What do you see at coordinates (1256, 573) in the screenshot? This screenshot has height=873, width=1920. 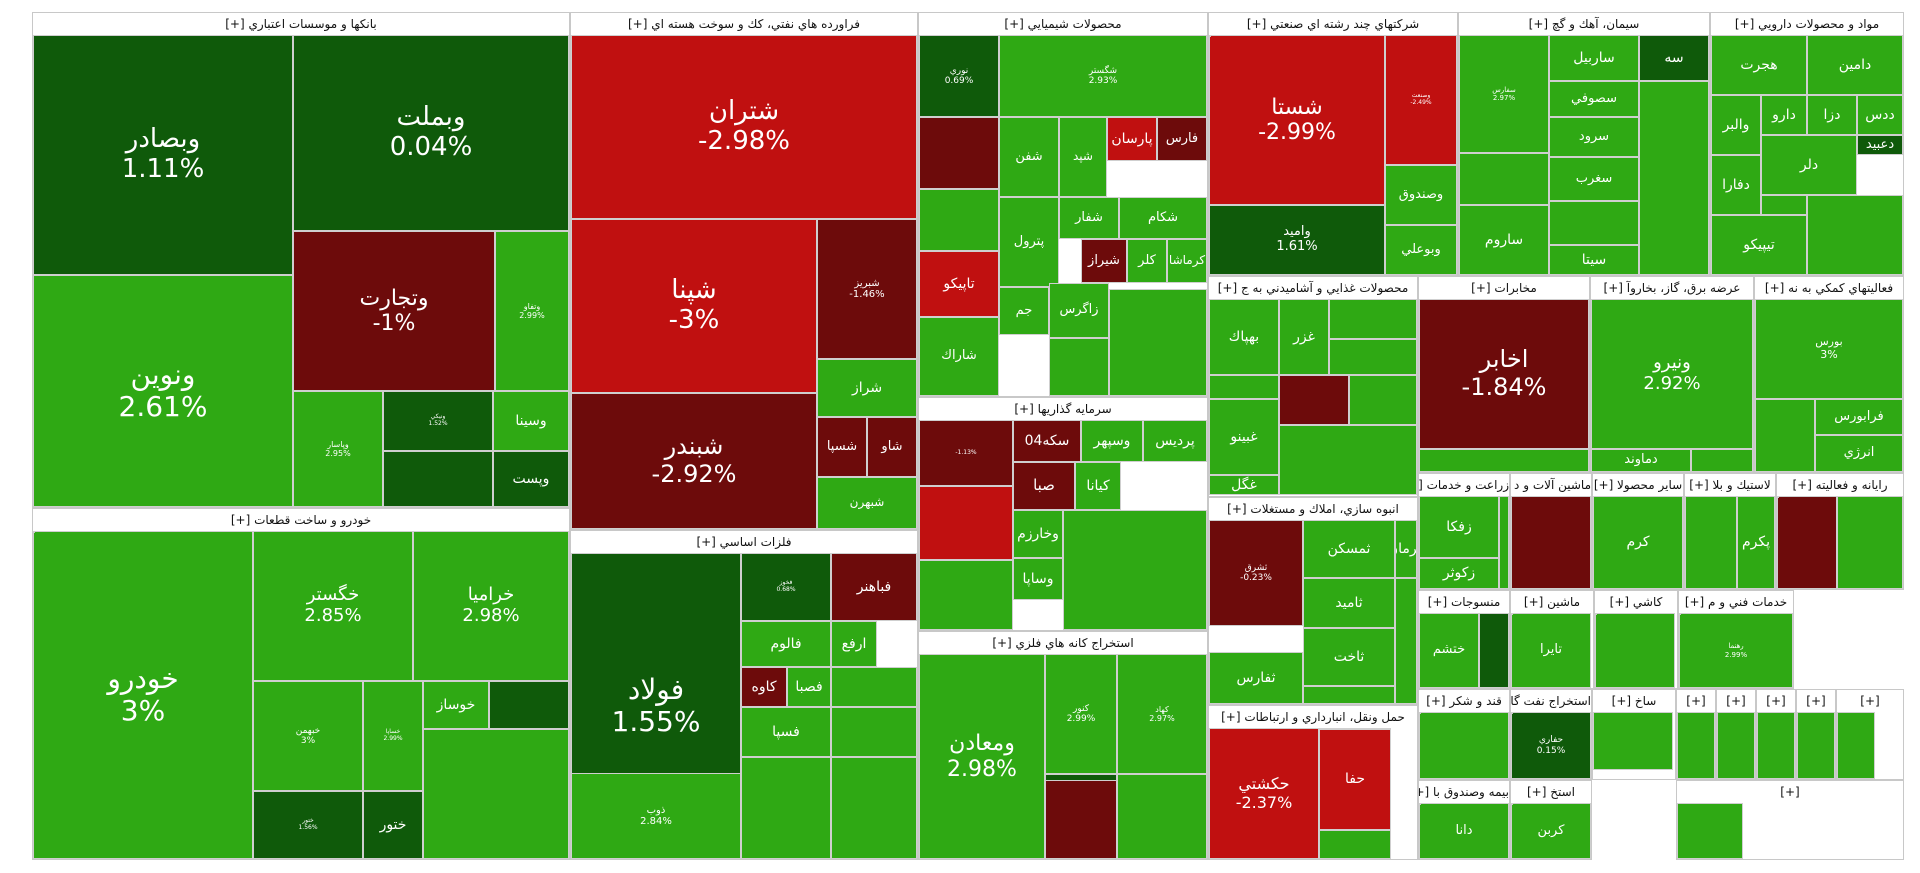 I see `stock-tile: ثشرق -0.23%` at bounding box center [1256, 573].